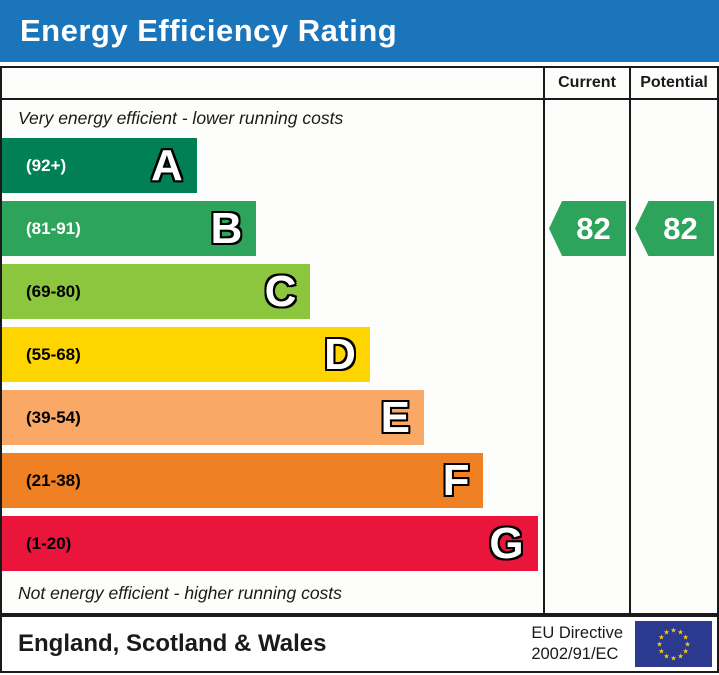 The width and height of the screenshot is (719, 675). I want to click on band-c-letter: C, so click(280, 291).